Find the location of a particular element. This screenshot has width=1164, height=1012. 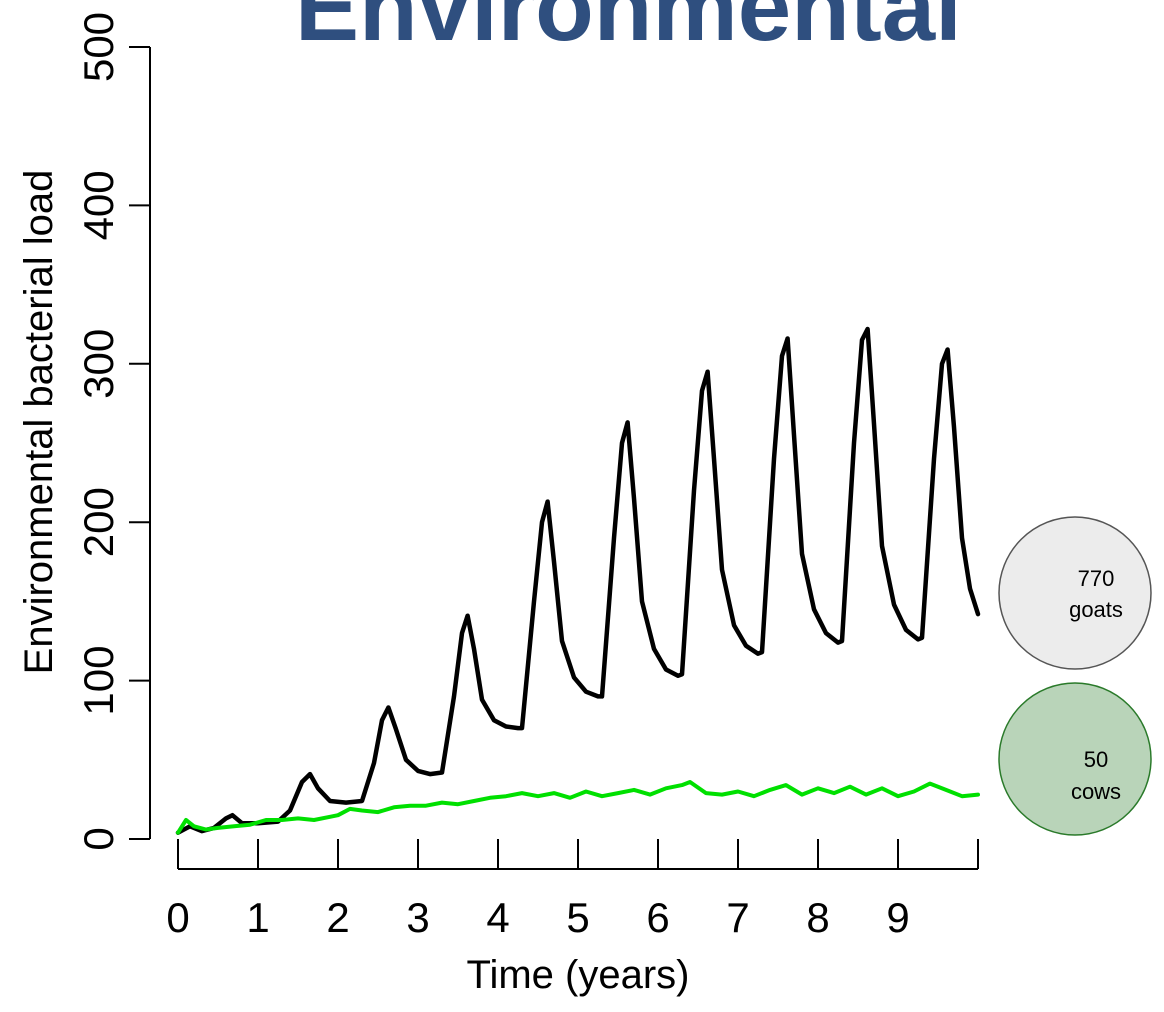

goats-bubble: 770 goats is located at coordinates (1075, 593).